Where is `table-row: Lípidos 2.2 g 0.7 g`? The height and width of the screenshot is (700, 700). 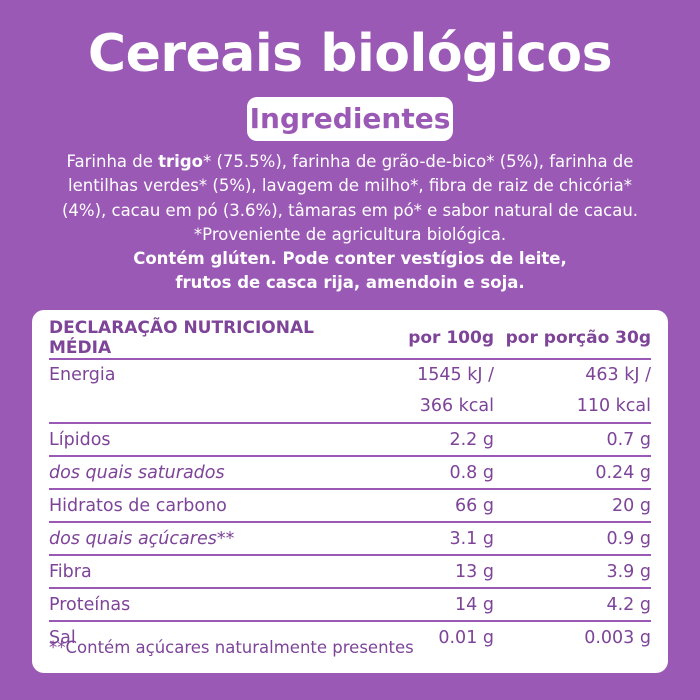 table-row: Lípidos 2.2 g 0.7 g is located at coordinates (350, 439).